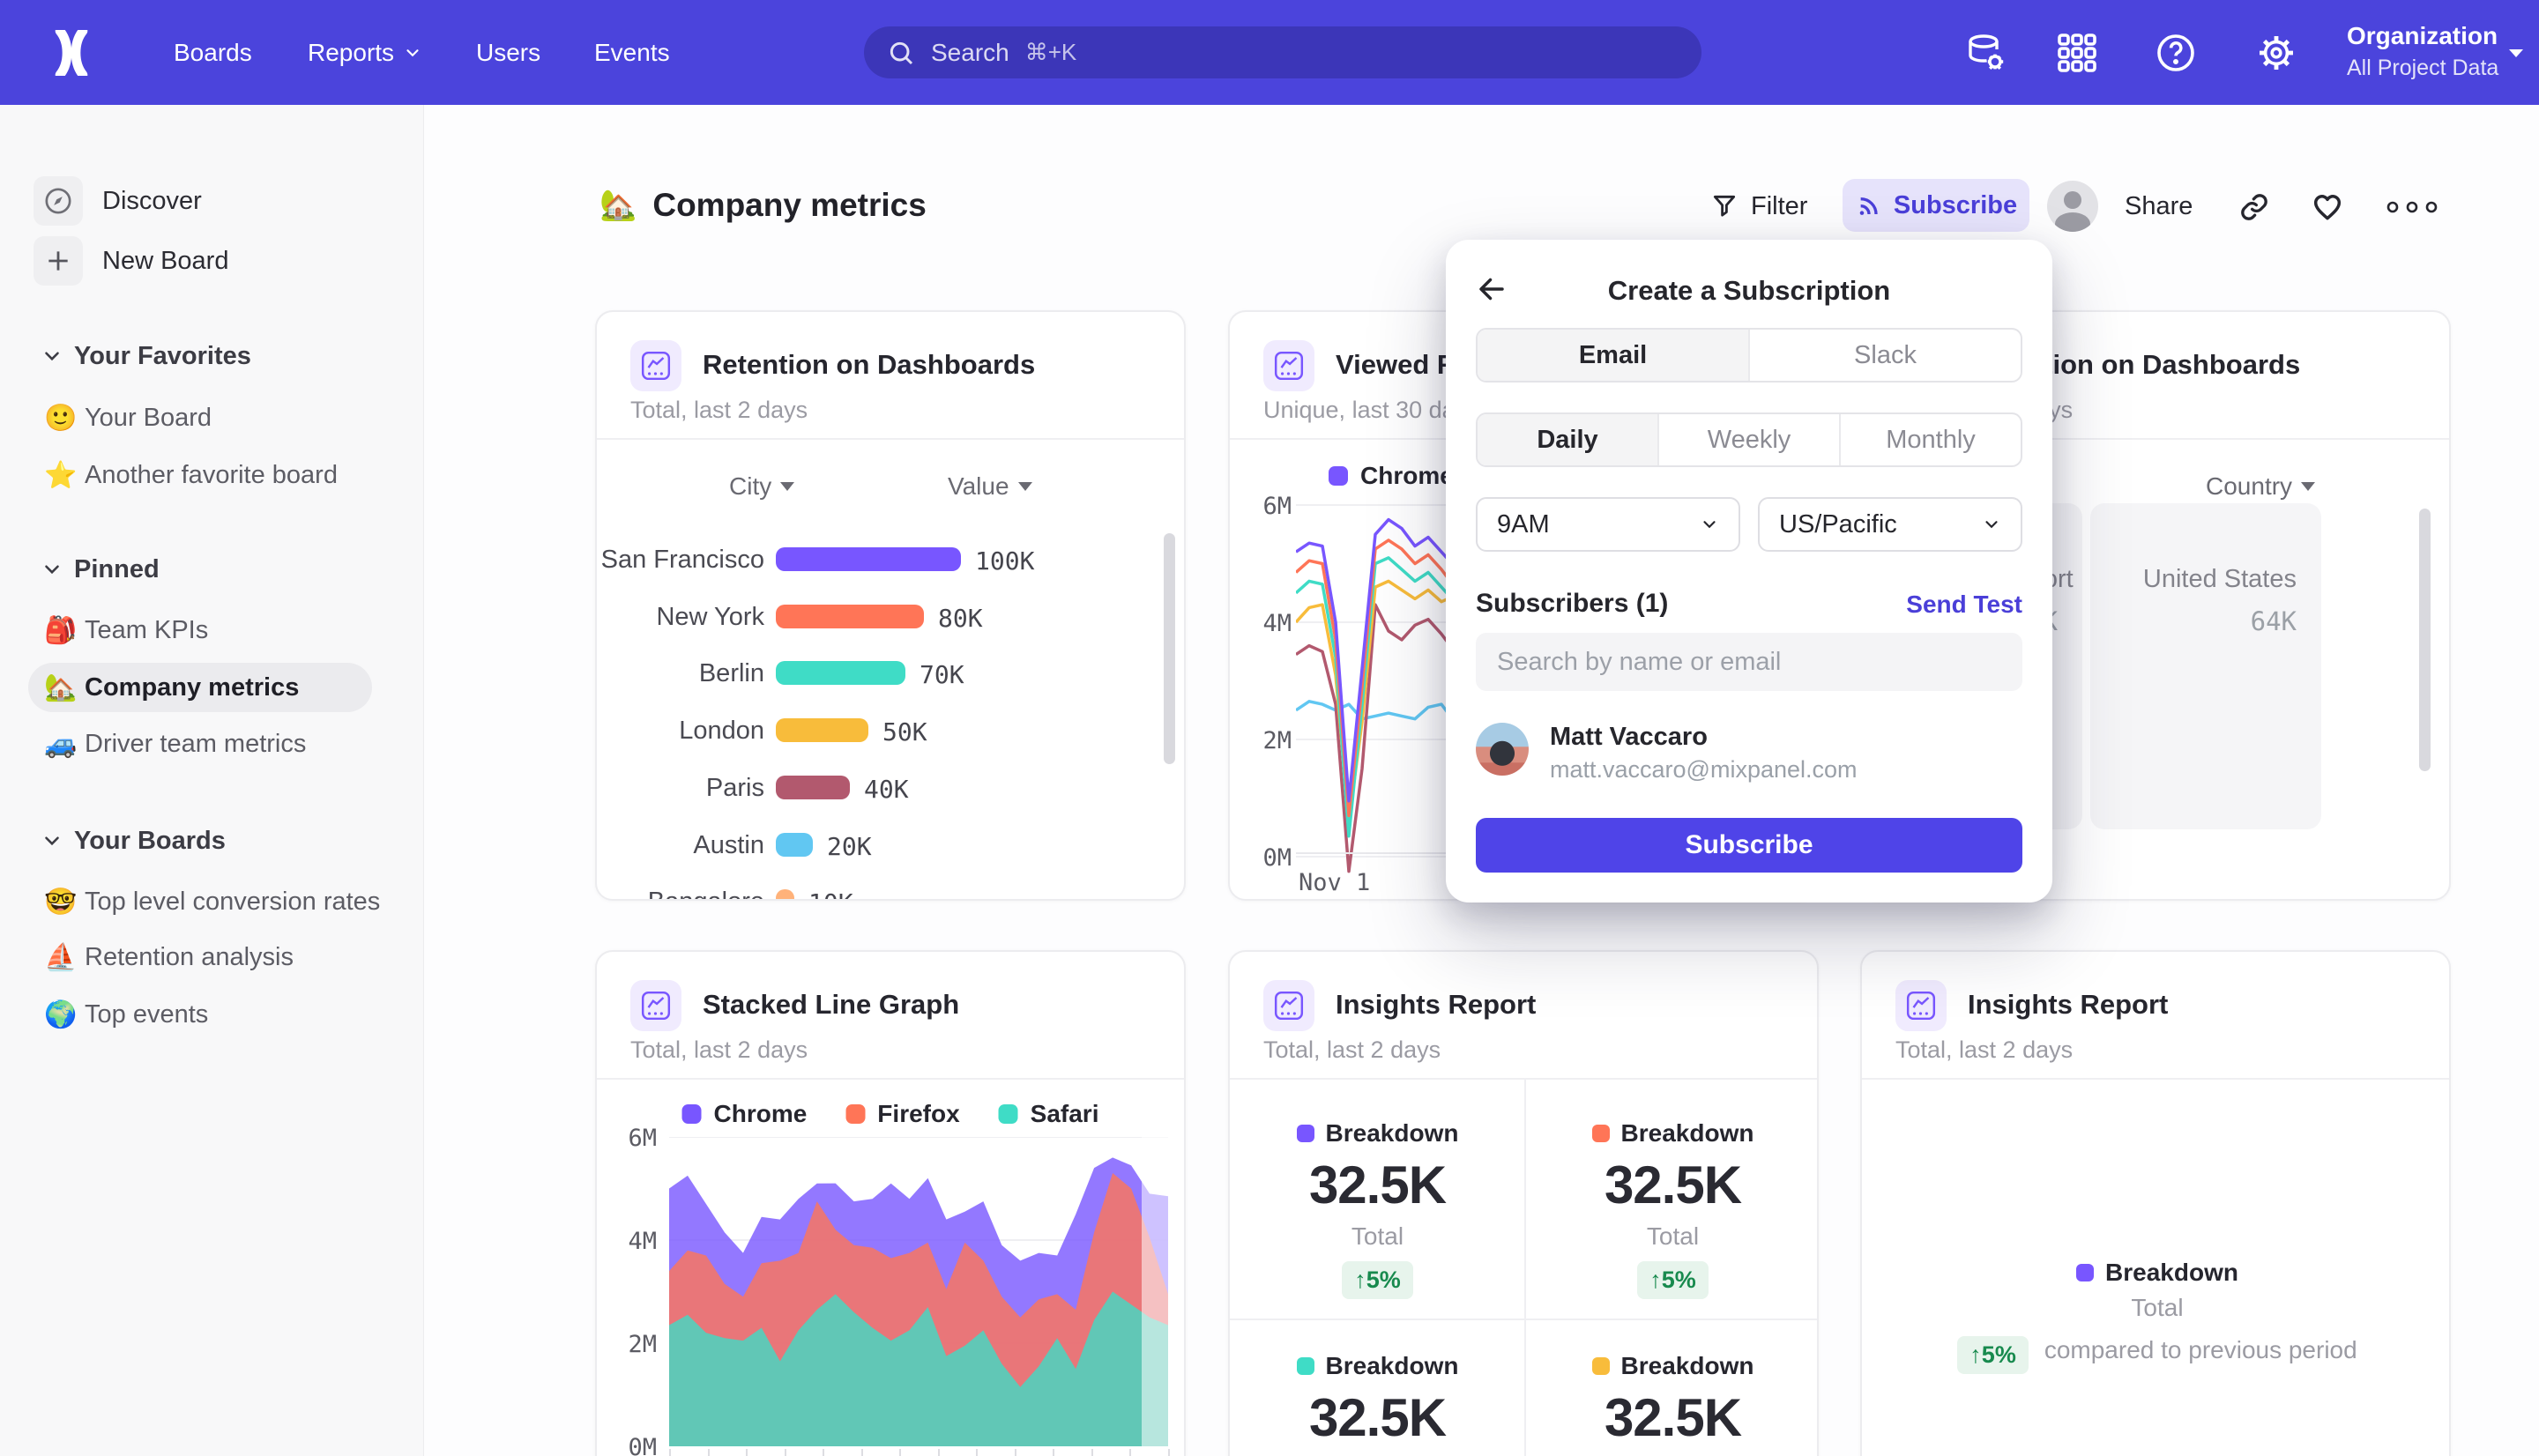 Image resolution: width=2539 pixels, height=1456 pixels. What do you see at coordinates (890, 888) in the screenshot?
I see `table-row: Bangalore10K` at bounding box center [890, 888].